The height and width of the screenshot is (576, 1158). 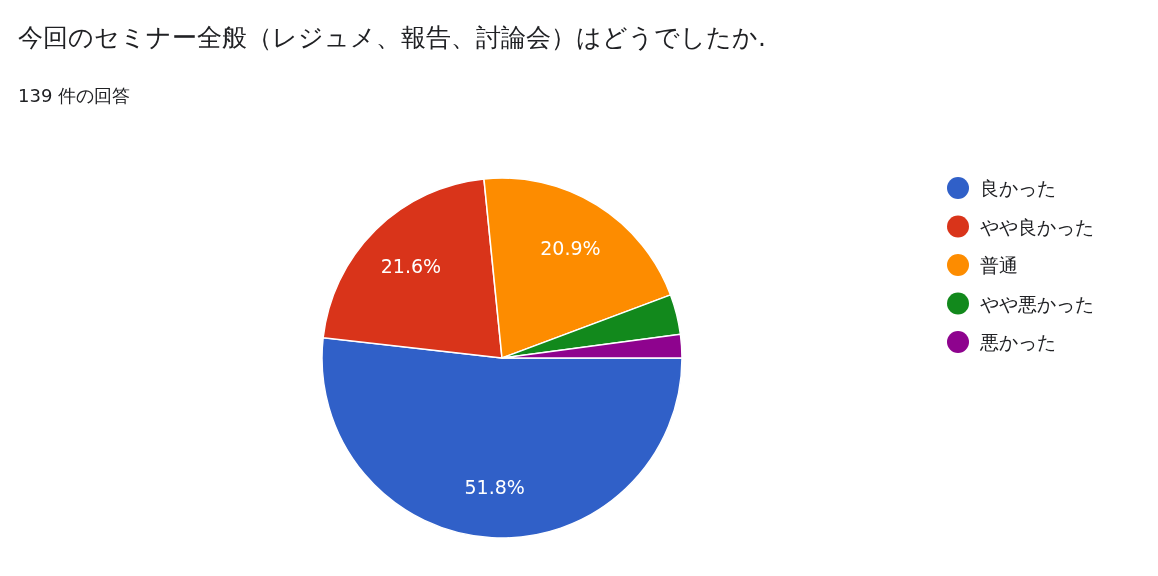 What do you see at coordinates (392, 37) in the screenshot?
I see `title: 今回のセミナー全般（レジュメ、報告、討論会）はどうでしたか.` at bounding box center [392, 37].